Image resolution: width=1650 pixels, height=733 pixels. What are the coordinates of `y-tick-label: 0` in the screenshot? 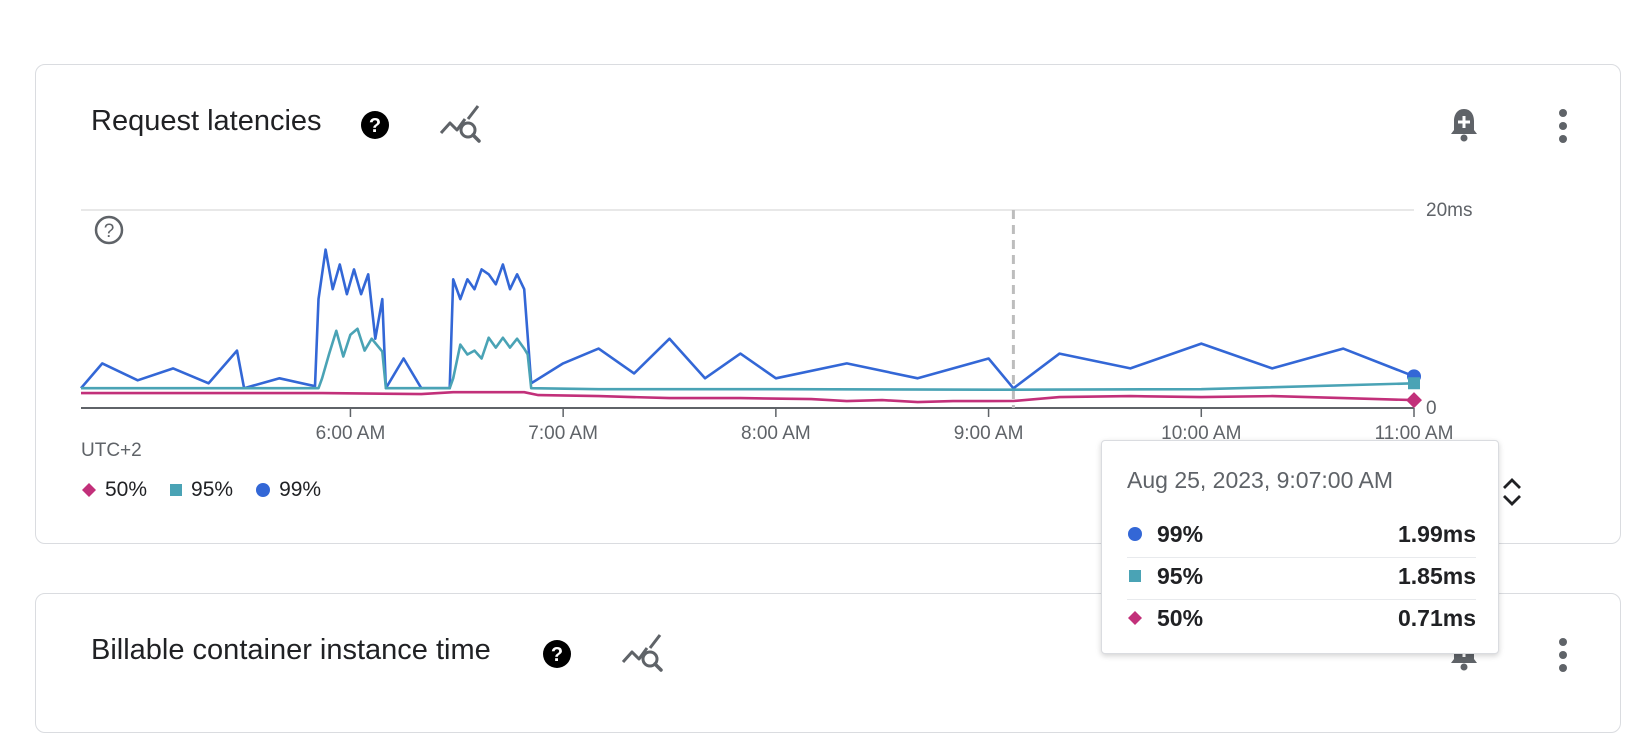 It's located at (1431, 408).